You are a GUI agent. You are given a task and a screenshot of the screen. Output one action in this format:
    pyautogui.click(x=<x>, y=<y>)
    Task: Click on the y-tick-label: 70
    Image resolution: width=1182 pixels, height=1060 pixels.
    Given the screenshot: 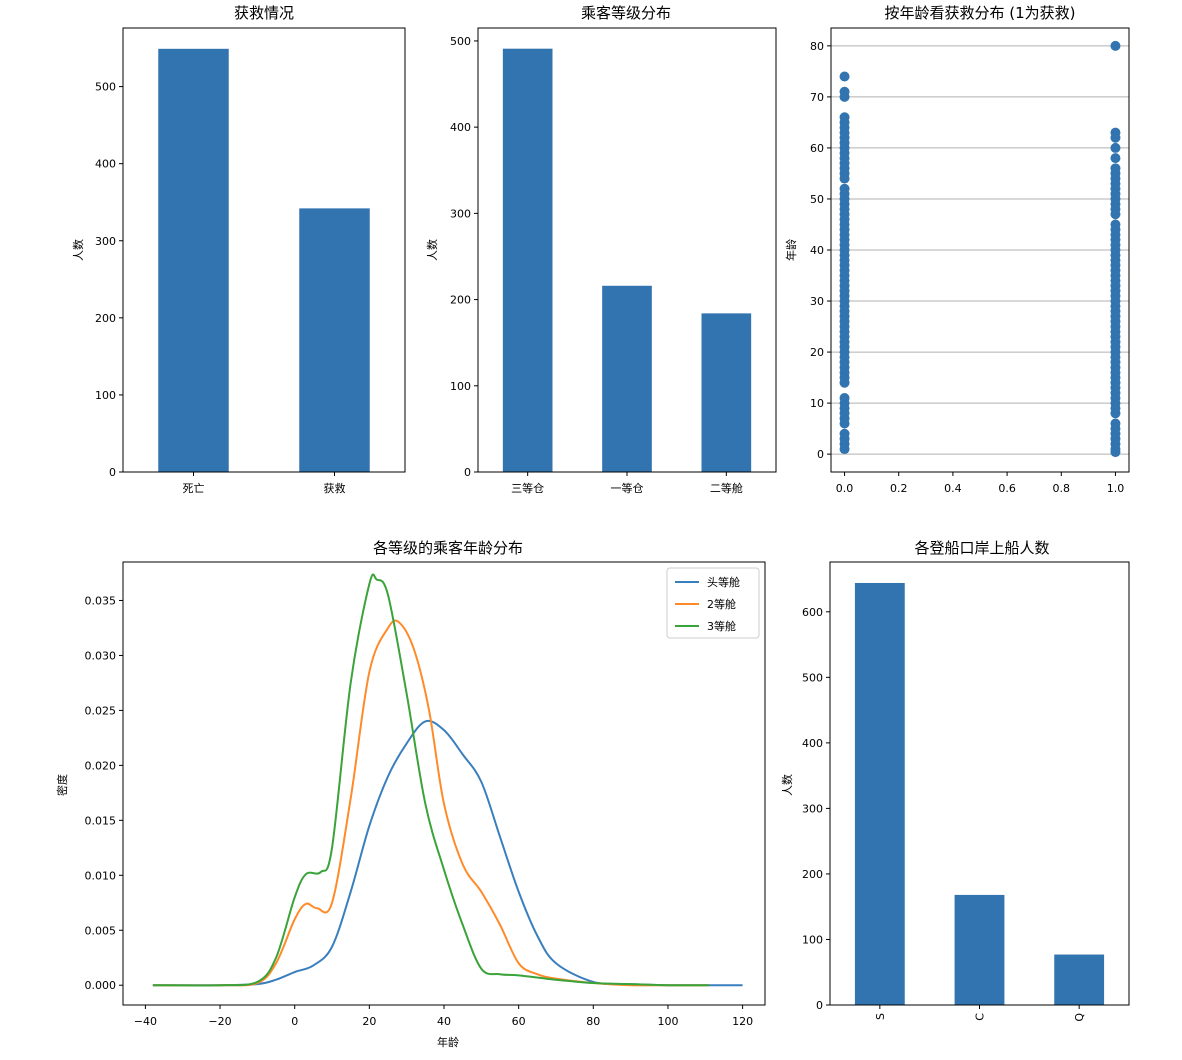 What is the action you would take?
    pyautogui.click(x=817, y=97)
    